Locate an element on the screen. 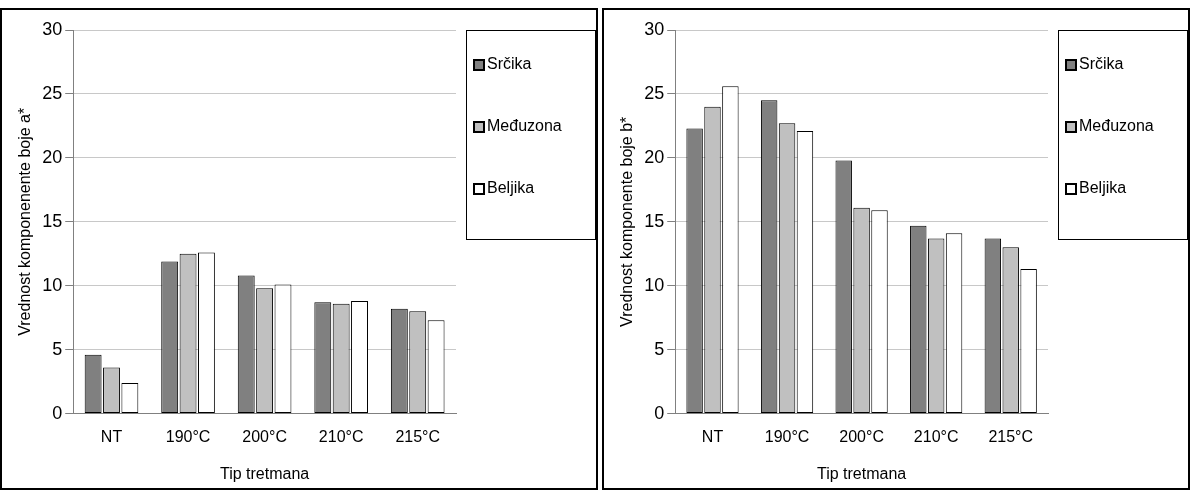  y-axis-title: Vrednost komponente boje b* is located at coordinates (627, 221).